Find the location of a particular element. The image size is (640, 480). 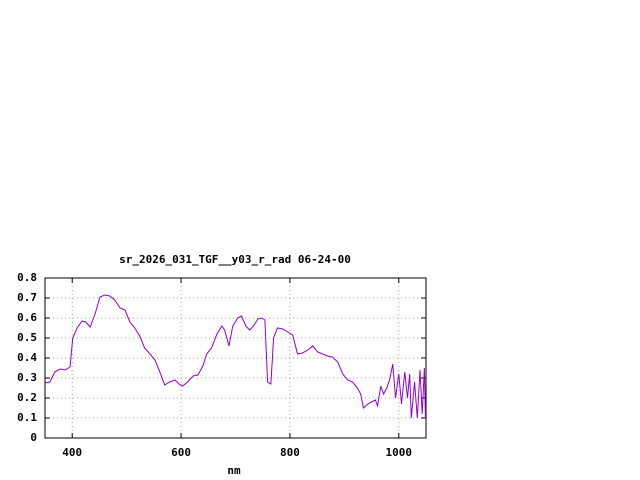

y-tick-label: 0.2 is located at coordinates (27, 397).